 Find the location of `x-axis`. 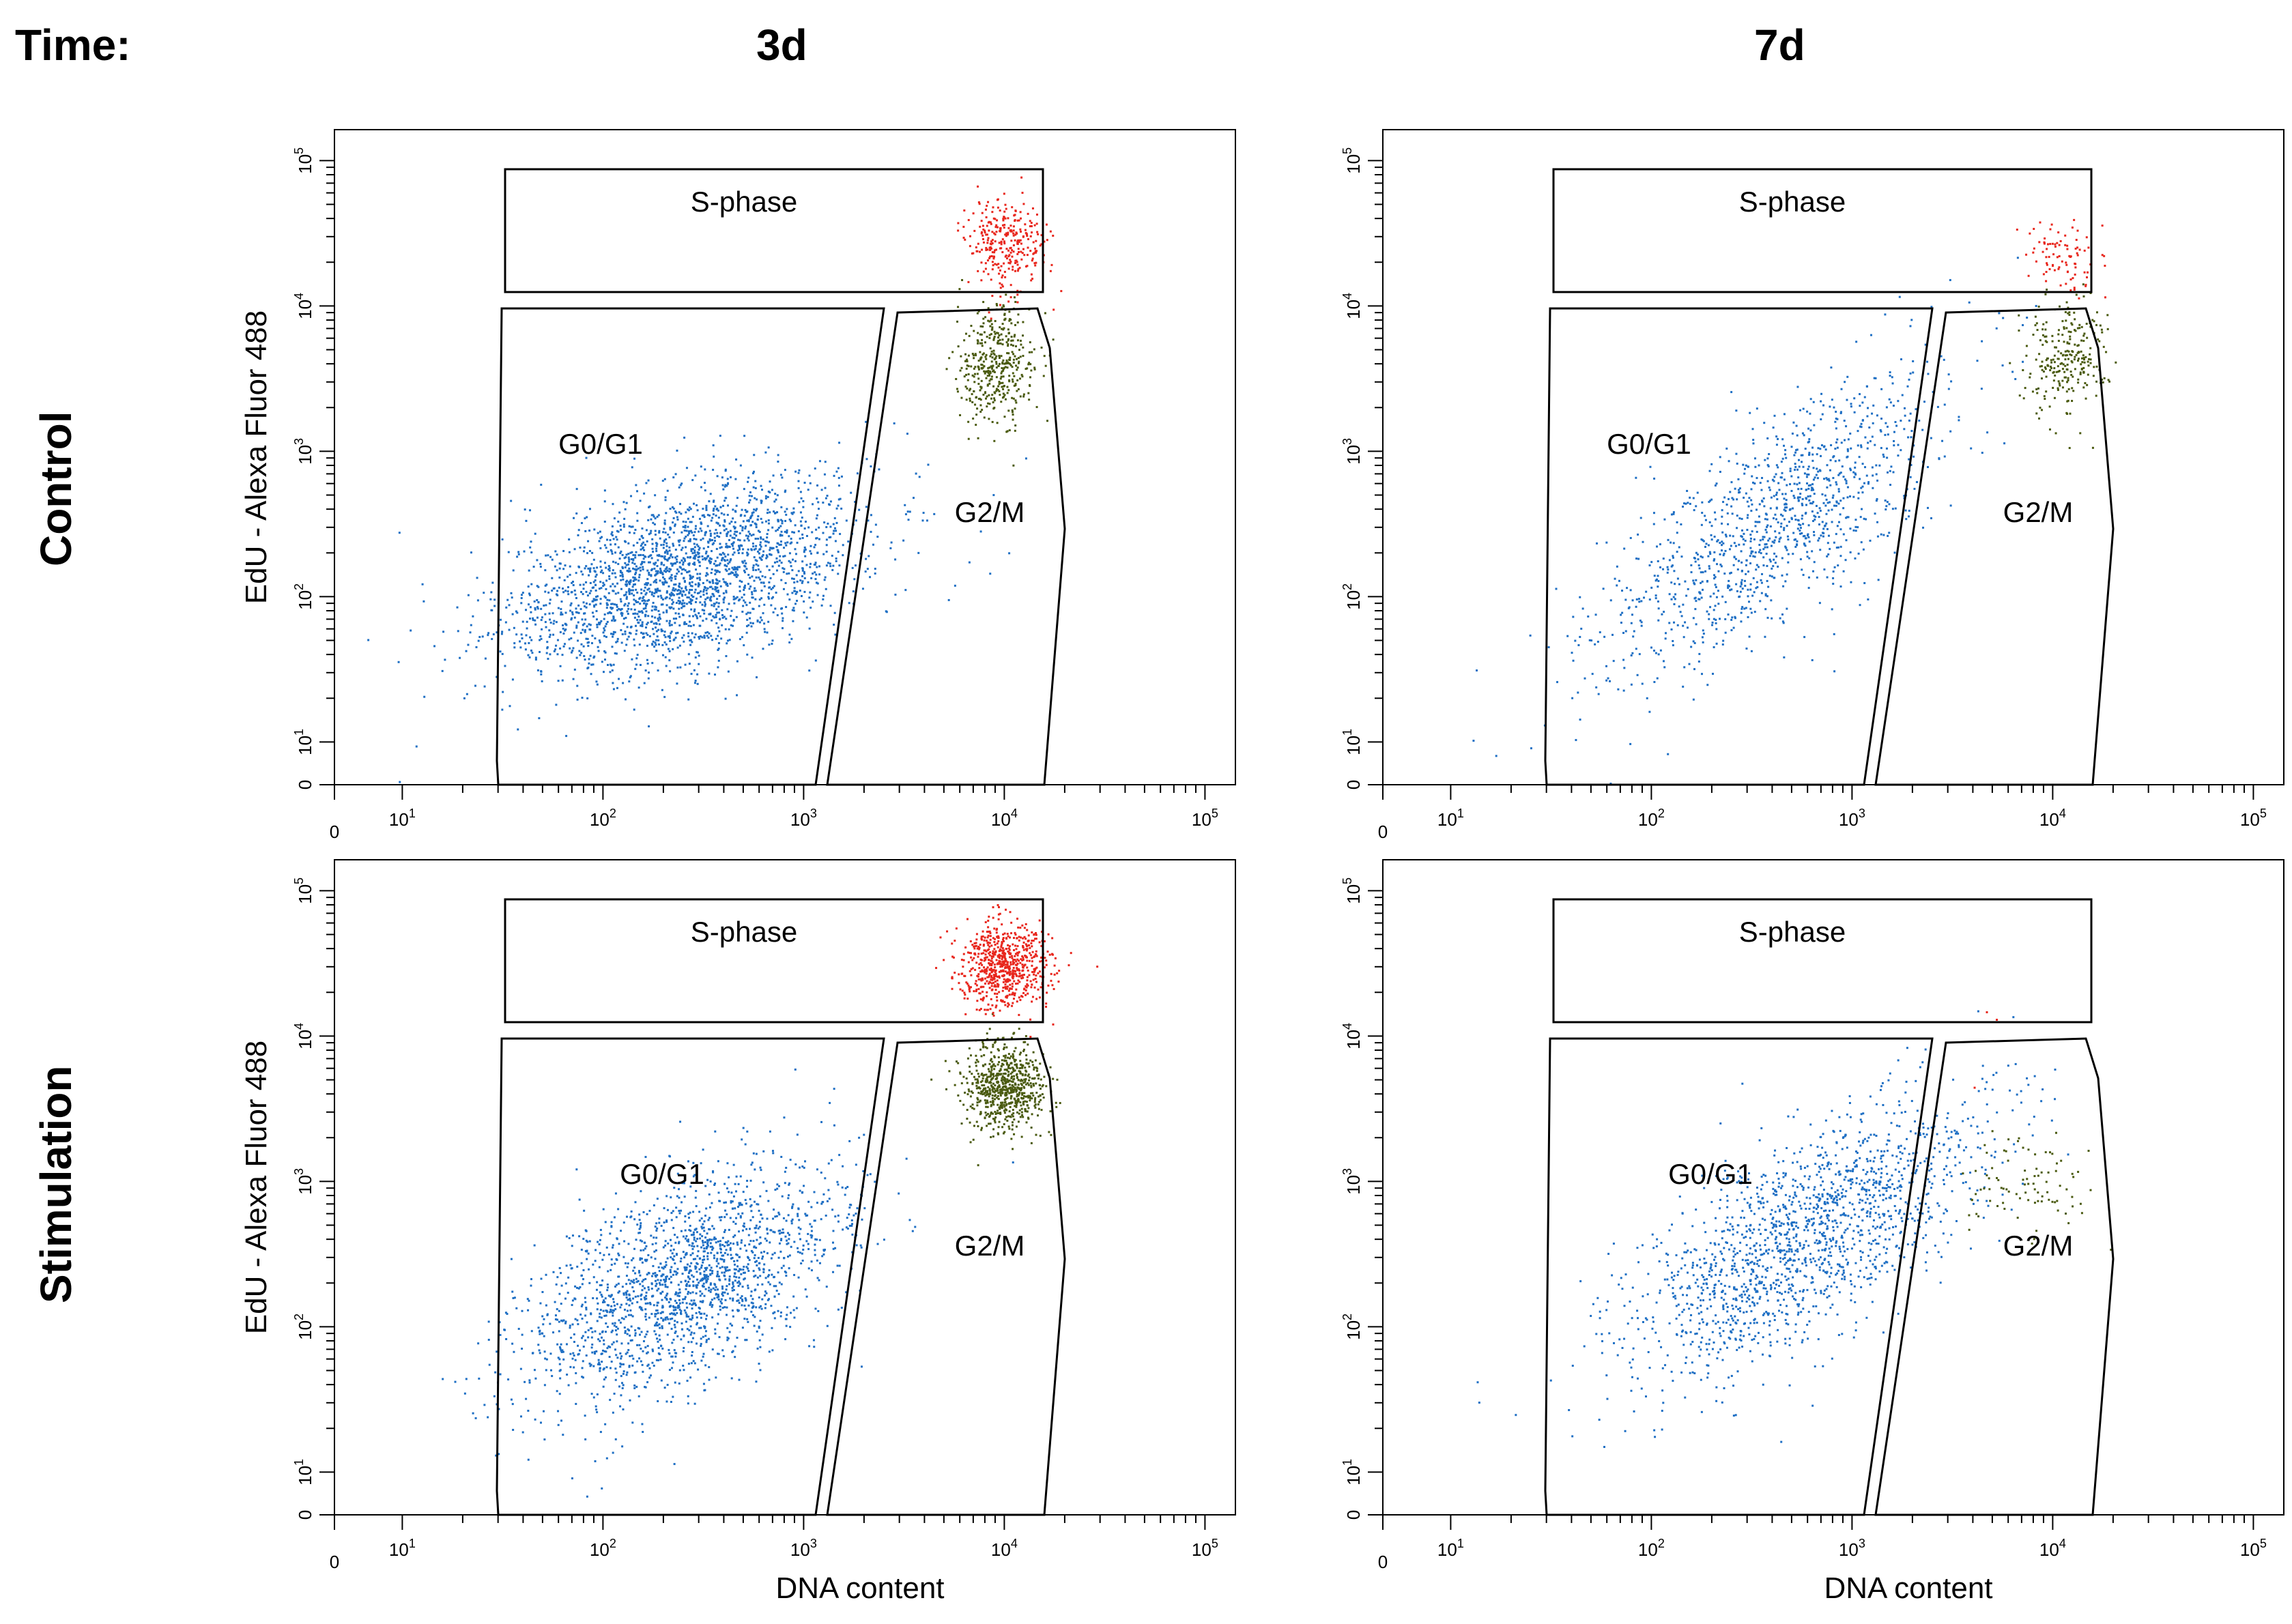

x-axis is located at coordinates (1818, 1522).